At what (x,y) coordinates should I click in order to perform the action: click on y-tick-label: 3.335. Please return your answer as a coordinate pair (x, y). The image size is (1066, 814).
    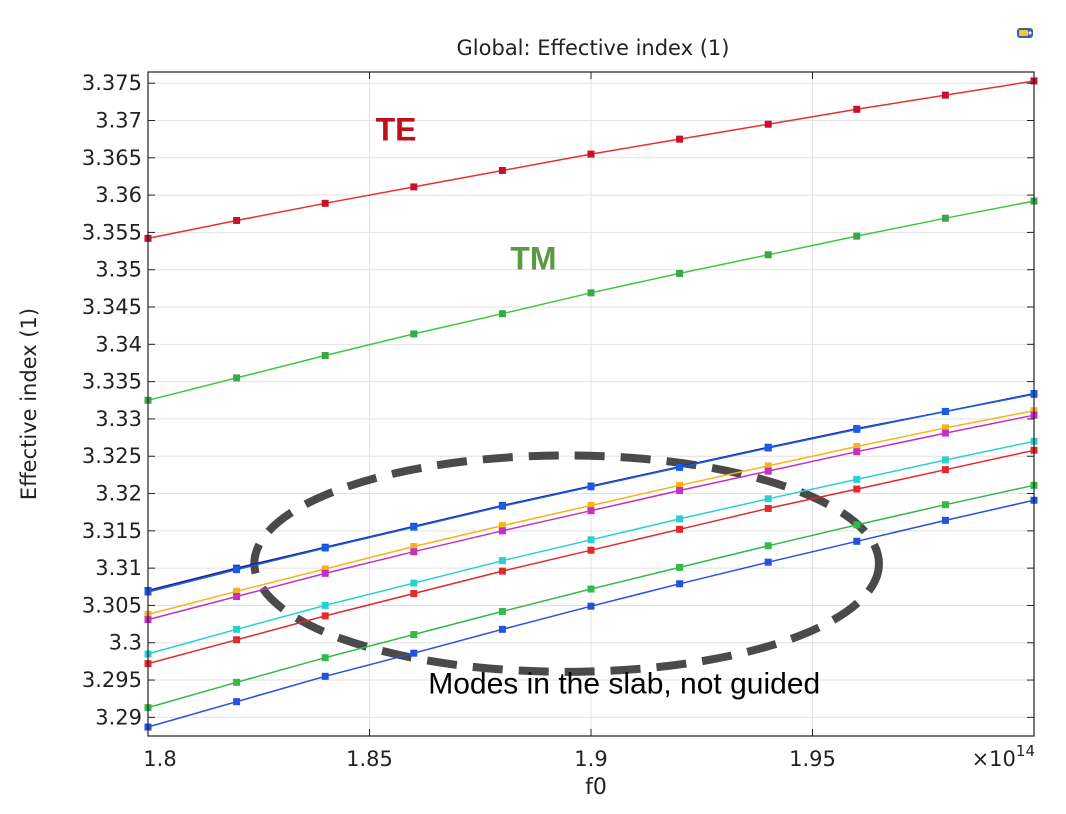
    Looking at the image, I should click on (112, 382).